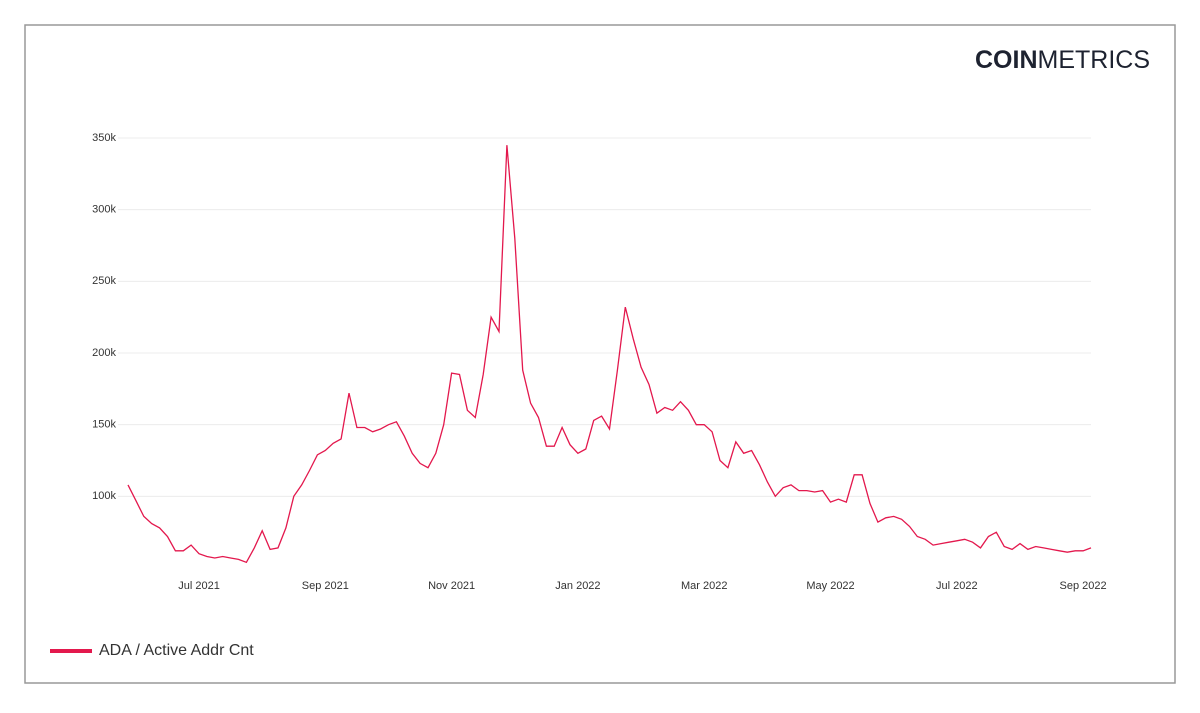 The image size is (1200, 713). I want to click on y-tick-label: 150k, so click(104, 425).